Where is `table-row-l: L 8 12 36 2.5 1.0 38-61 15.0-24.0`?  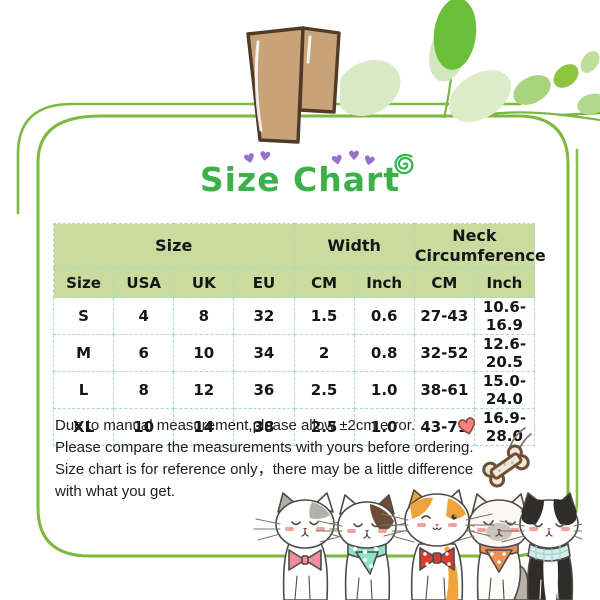 table-row-l: L 8 12 36 2.5 1.0 38-61 15.0-24.0 is located at coordinates (294, 390).